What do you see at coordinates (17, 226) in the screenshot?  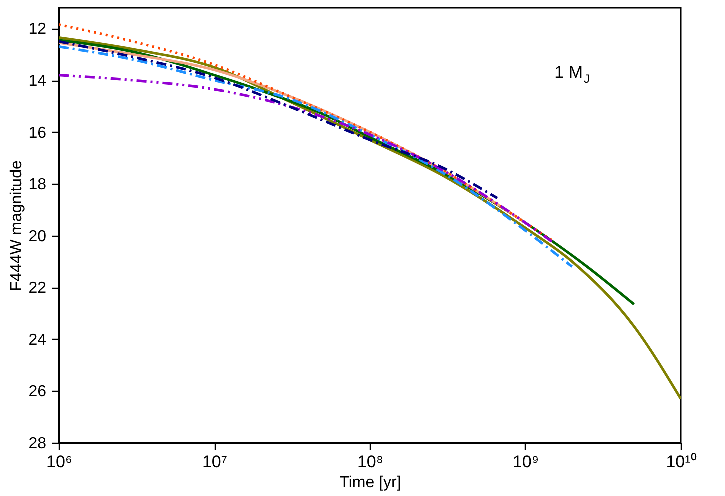 I see `y-axis-title: F444W magnitude` at bounding box center [17, 226].